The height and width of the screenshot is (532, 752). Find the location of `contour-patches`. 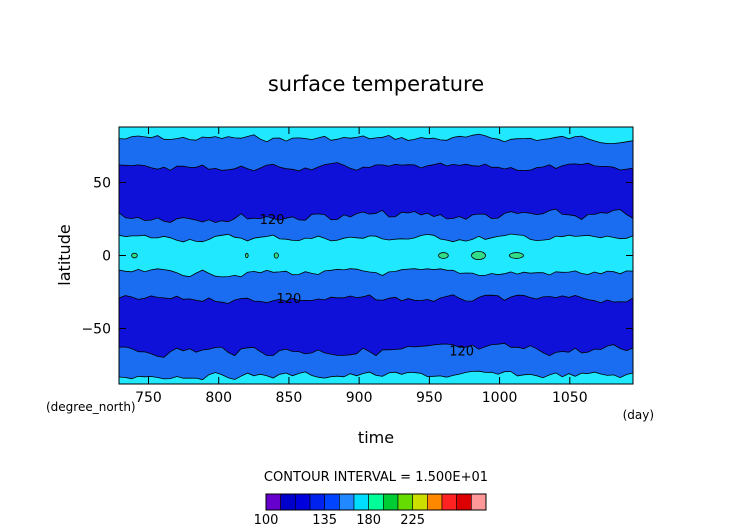

contour-patches is located at coordinates (327, 255).